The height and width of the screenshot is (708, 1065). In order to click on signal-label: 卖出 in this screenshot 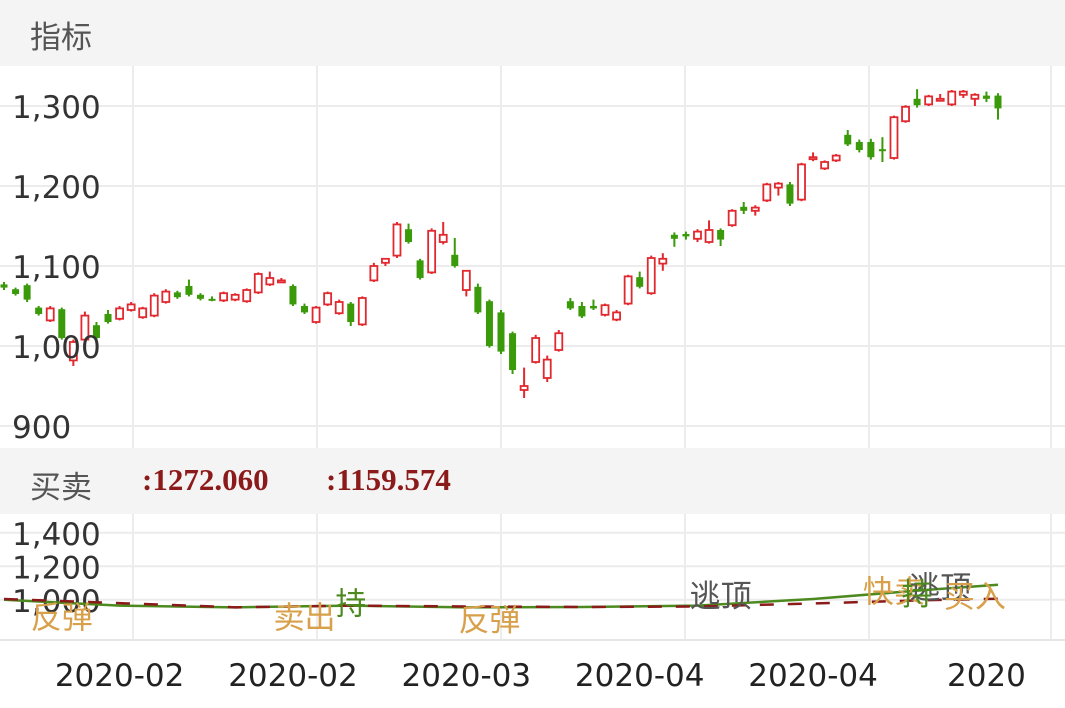, I will do `click(305, 619)`.